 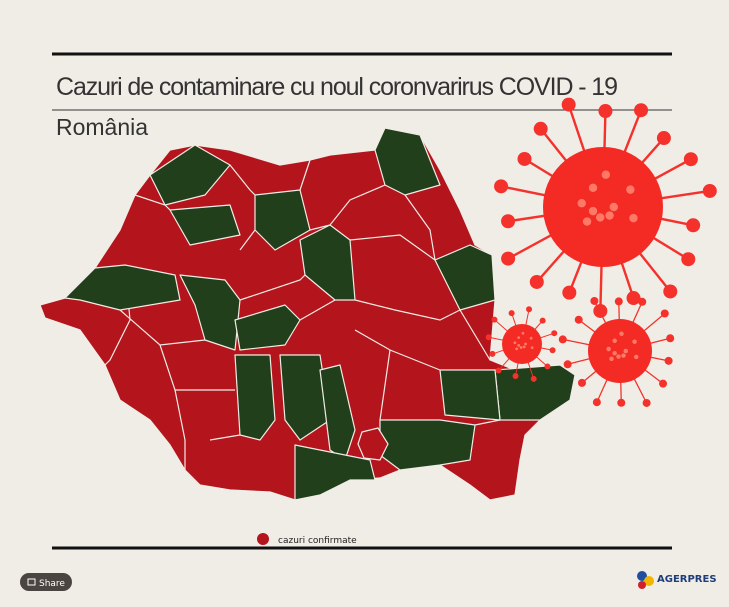 I want to click on legend-label: cazuri confirmate, so click(x=317, y=541).